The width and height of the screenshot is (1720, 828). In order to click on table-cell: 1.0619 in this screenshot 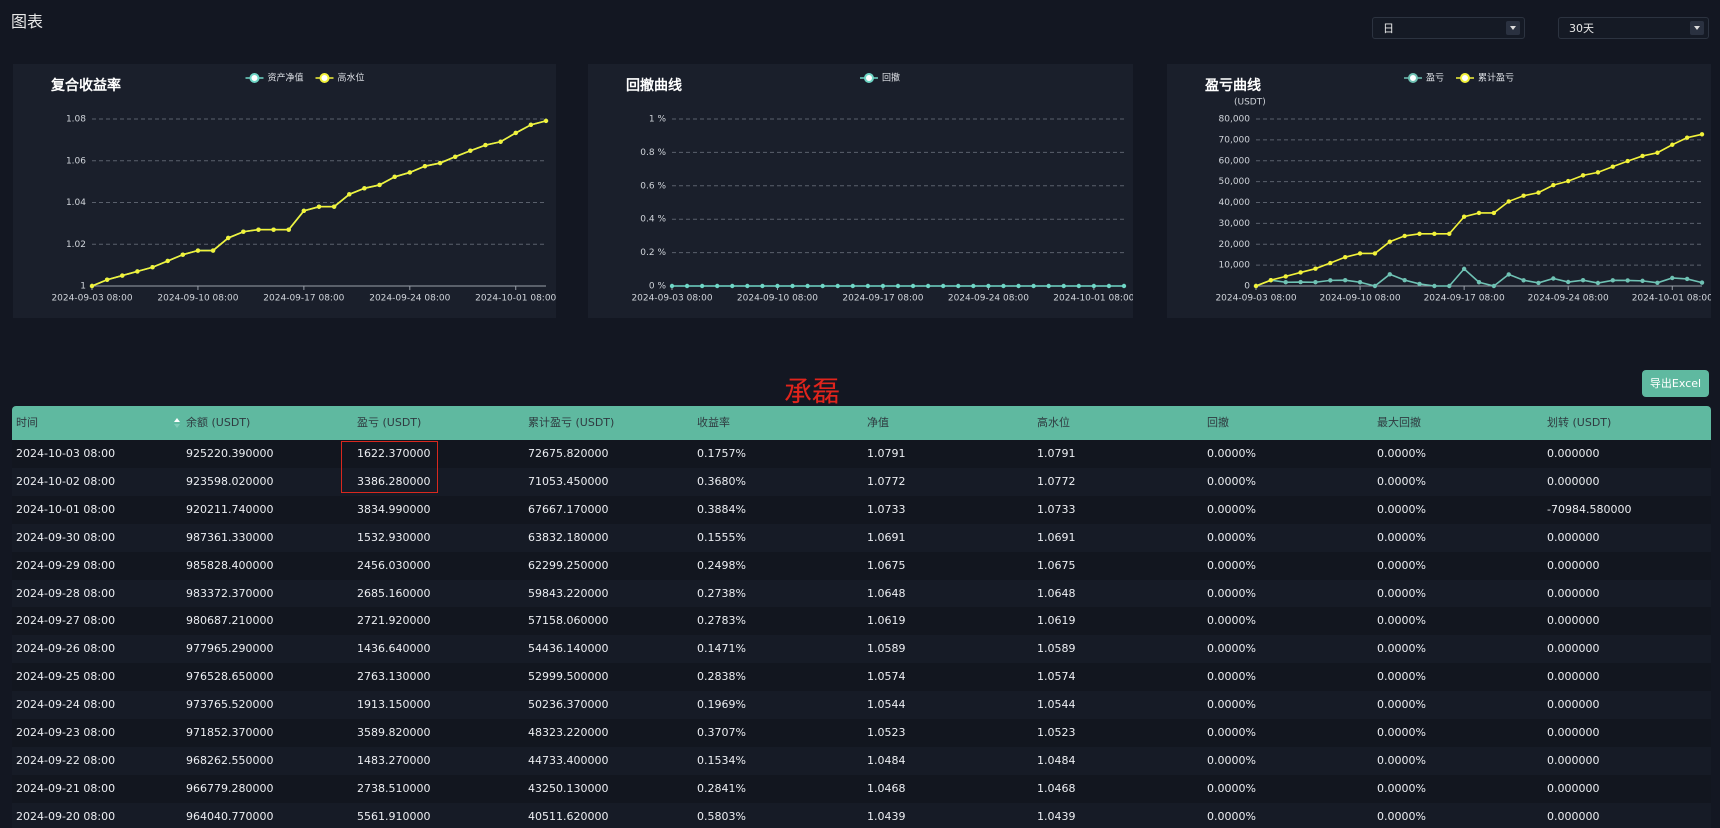, I will do `click(1056, 621)`.